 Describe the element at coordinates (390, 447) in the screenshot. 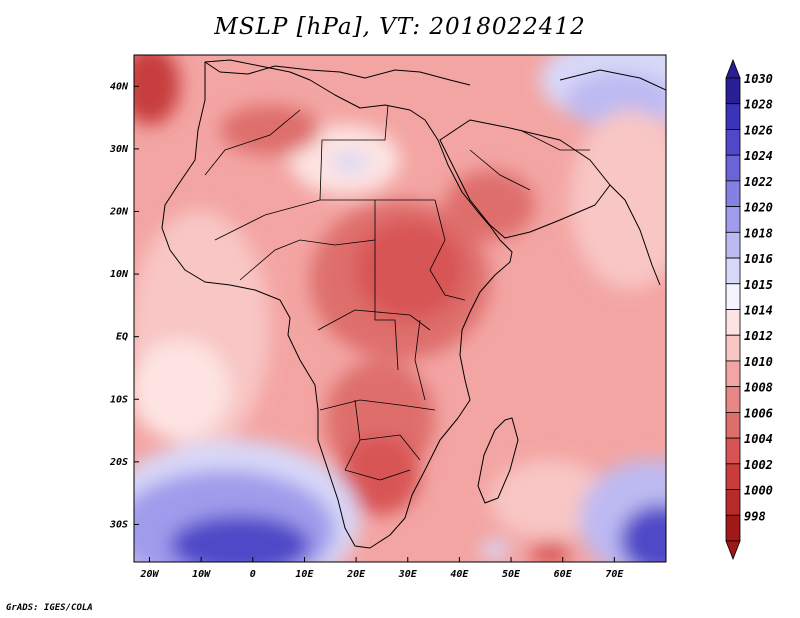

I see `border-south-africa` at that location.